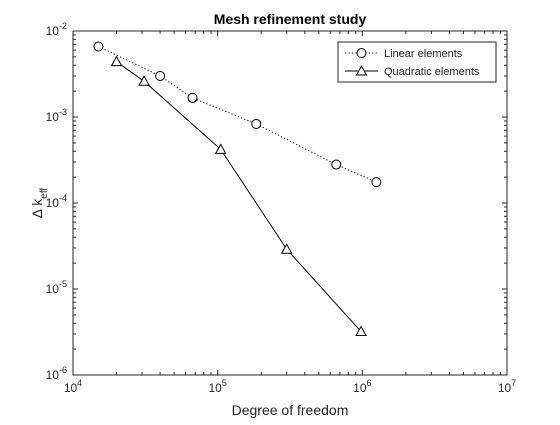 The width and height of the screenshot is (560, 425). I want to click on x-axis-label: Degree of freedom, so click(290, 410).